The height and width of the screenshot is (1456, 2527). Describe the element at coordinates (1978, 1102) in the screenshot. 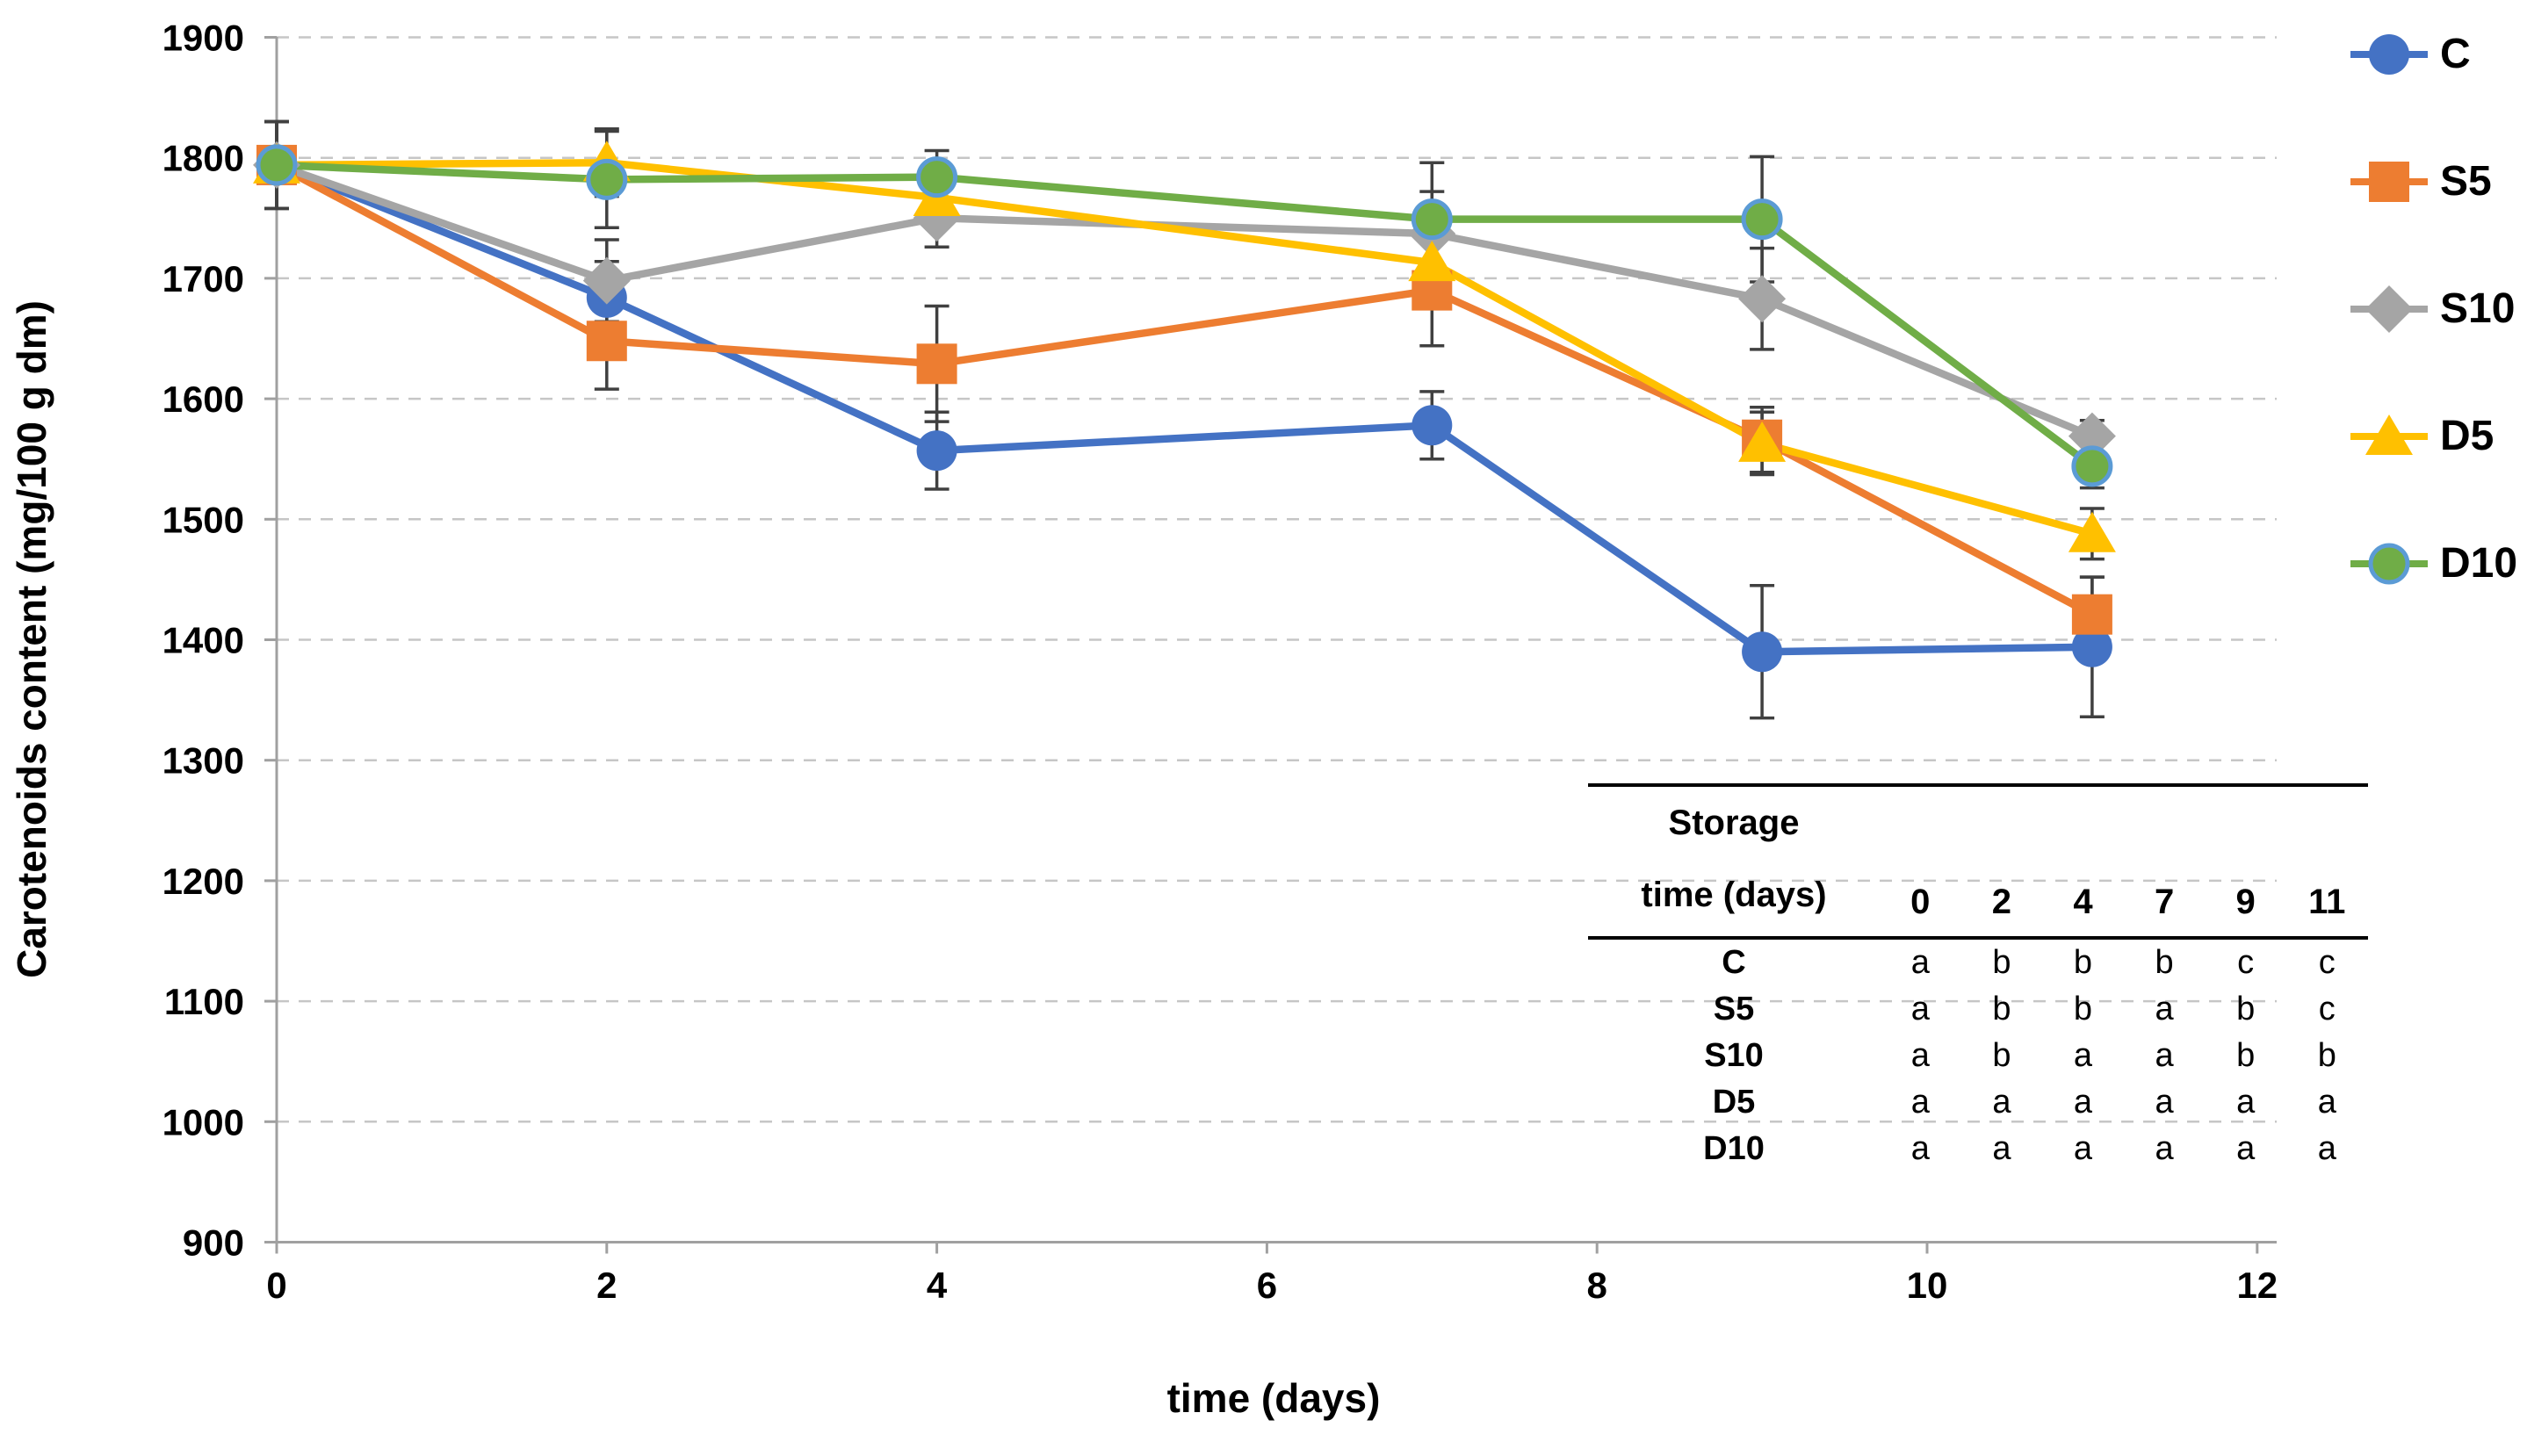

I see `table-row-D5: D5 a a a a a a` at that location.